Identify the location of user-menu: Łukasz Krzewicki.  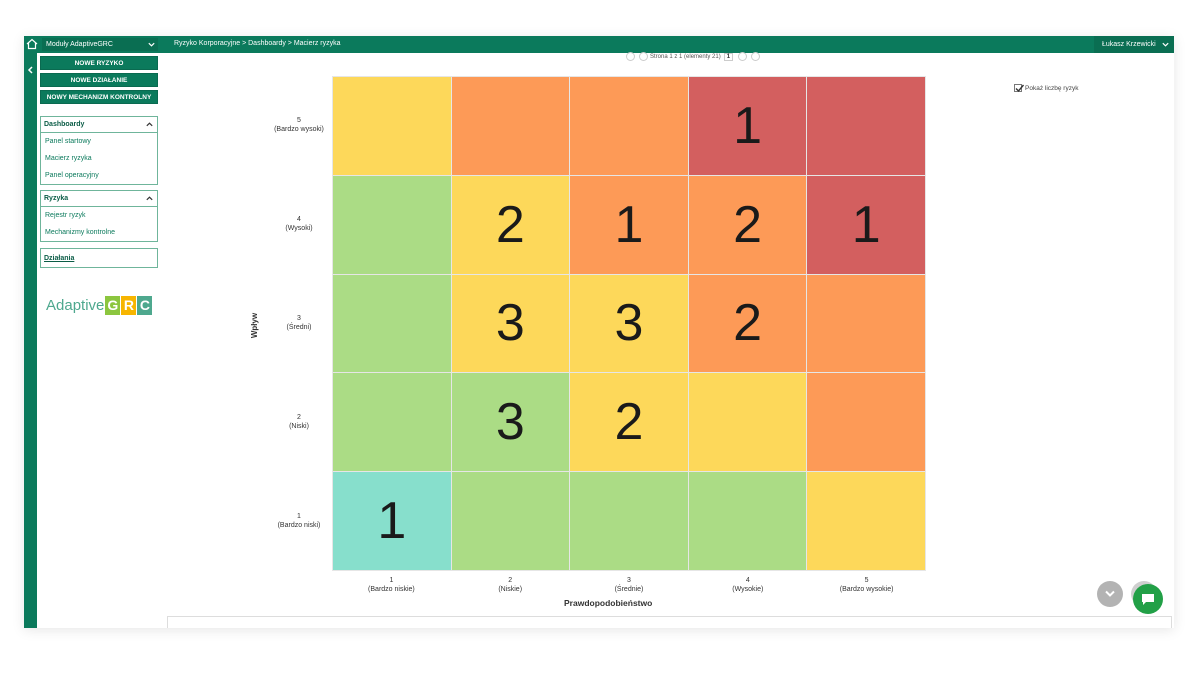
(1134, 44).